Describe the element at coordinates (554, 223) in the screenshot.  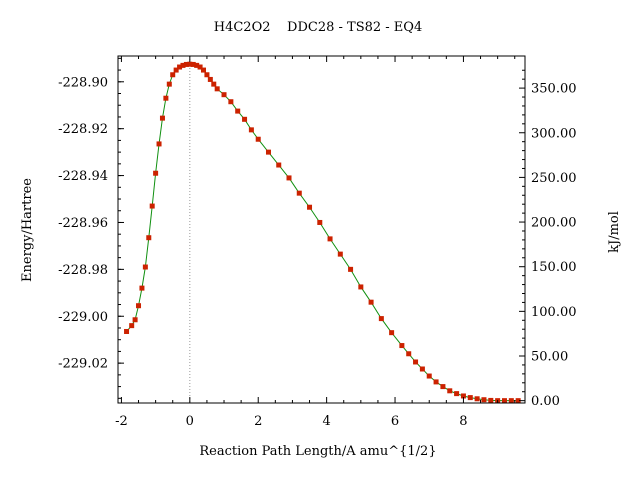
I see `y2-tick-label: 200.00` at that location.